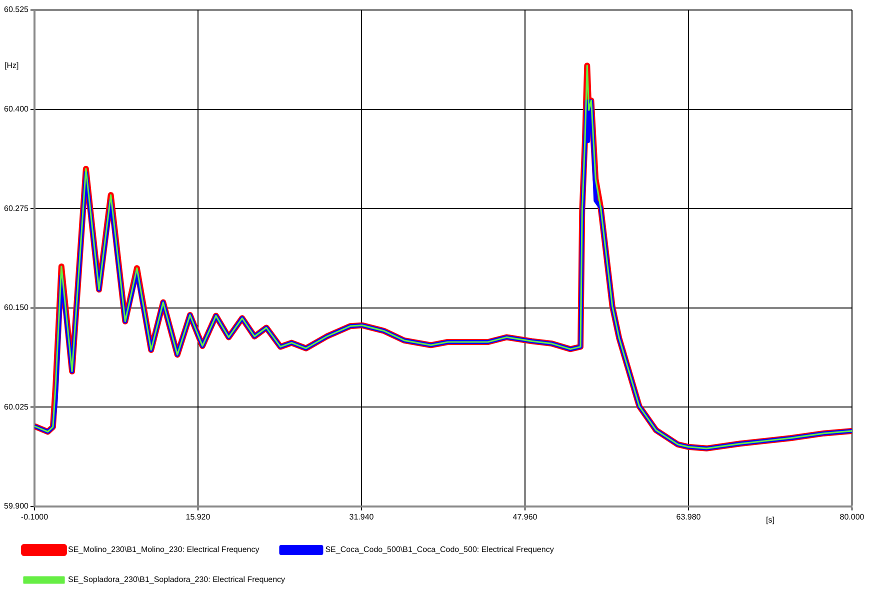 This screenshot has height=596, width=876. What do you see at coordinates (439, 549) in the screenshot?
I see `legend-label: SE_Coca_Codo_500\B1_Coca_Codo_500: Electrical Frequency` at bounding box center [439, 549].